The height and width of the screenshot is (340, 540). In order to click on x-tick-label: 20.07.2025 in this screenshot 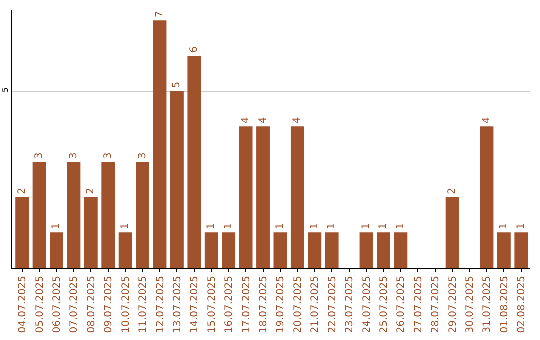, I will do `click(298, 305)`.